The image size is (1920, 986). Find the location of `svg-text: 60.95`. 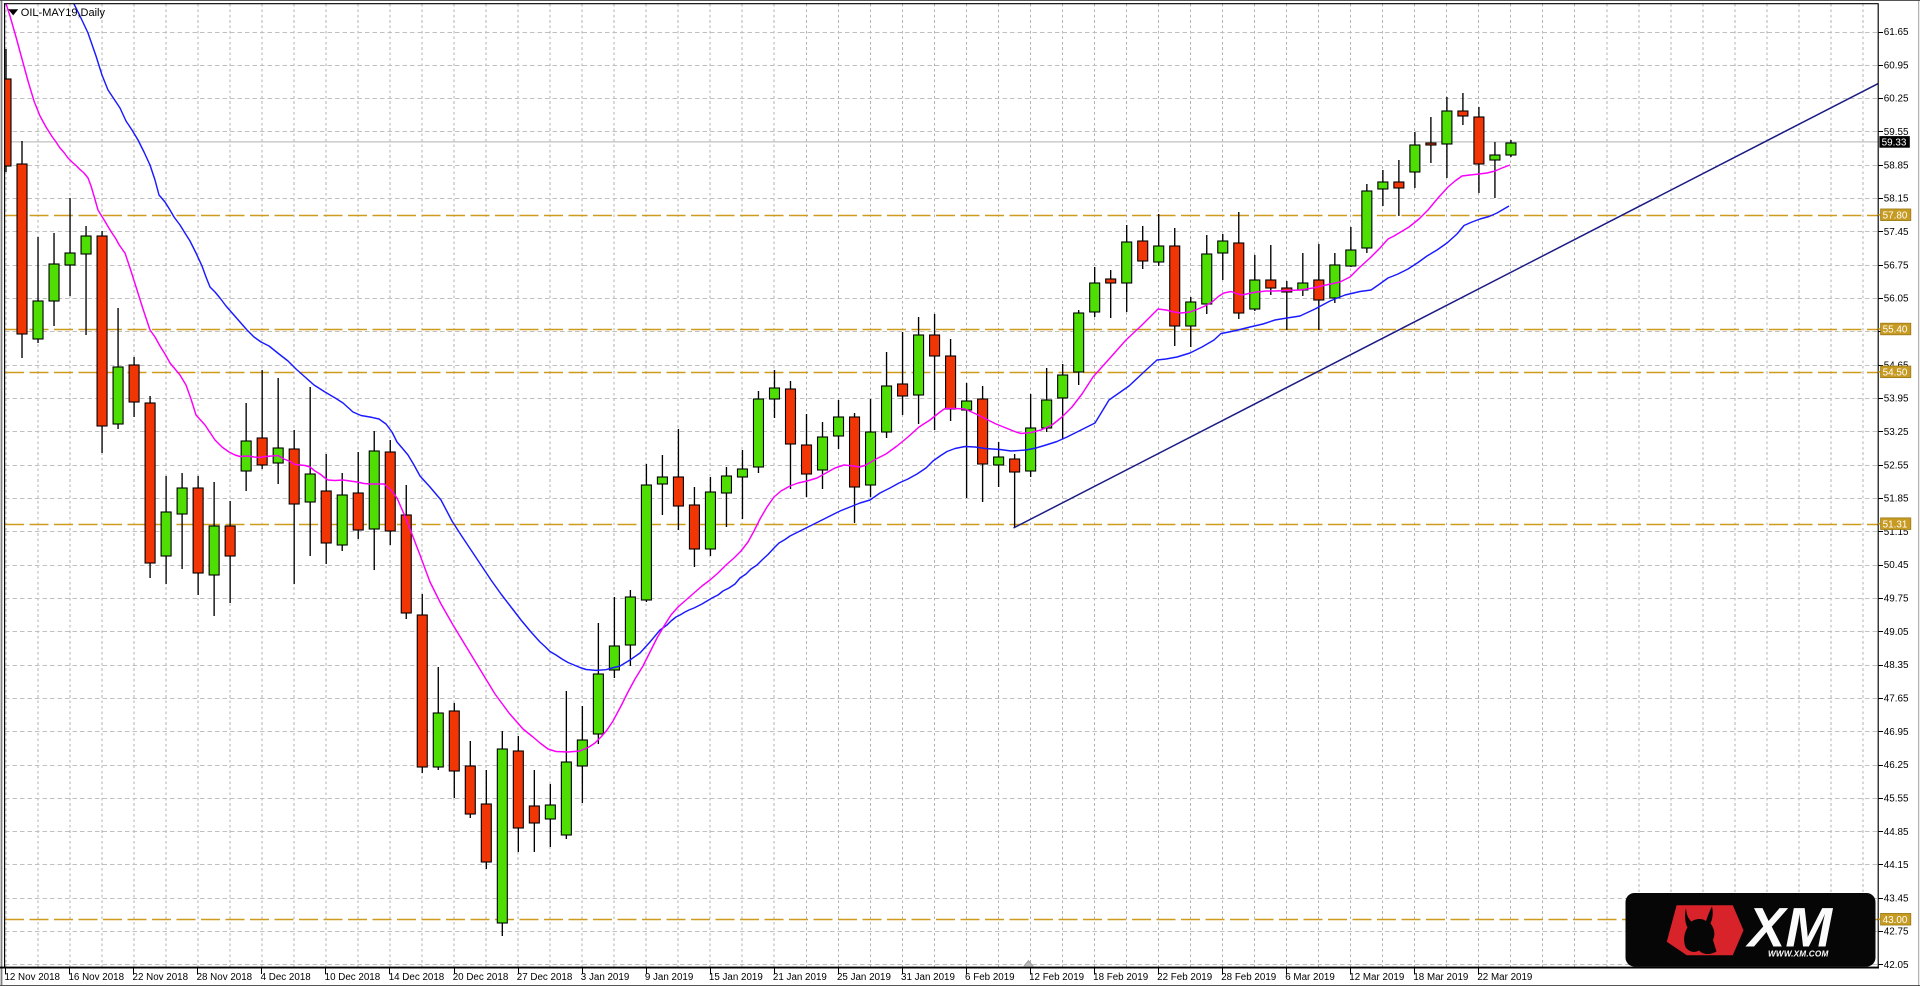

svg-text: 60.95 is located at coordinates (1896, 65).